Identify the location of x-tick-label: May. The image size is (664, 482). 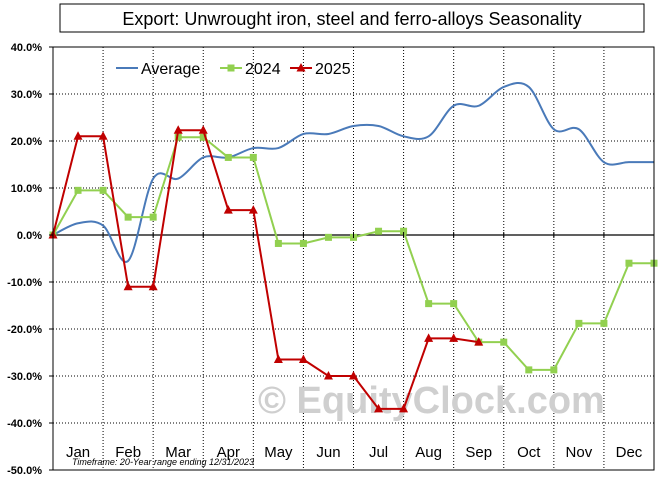
(278, 452).